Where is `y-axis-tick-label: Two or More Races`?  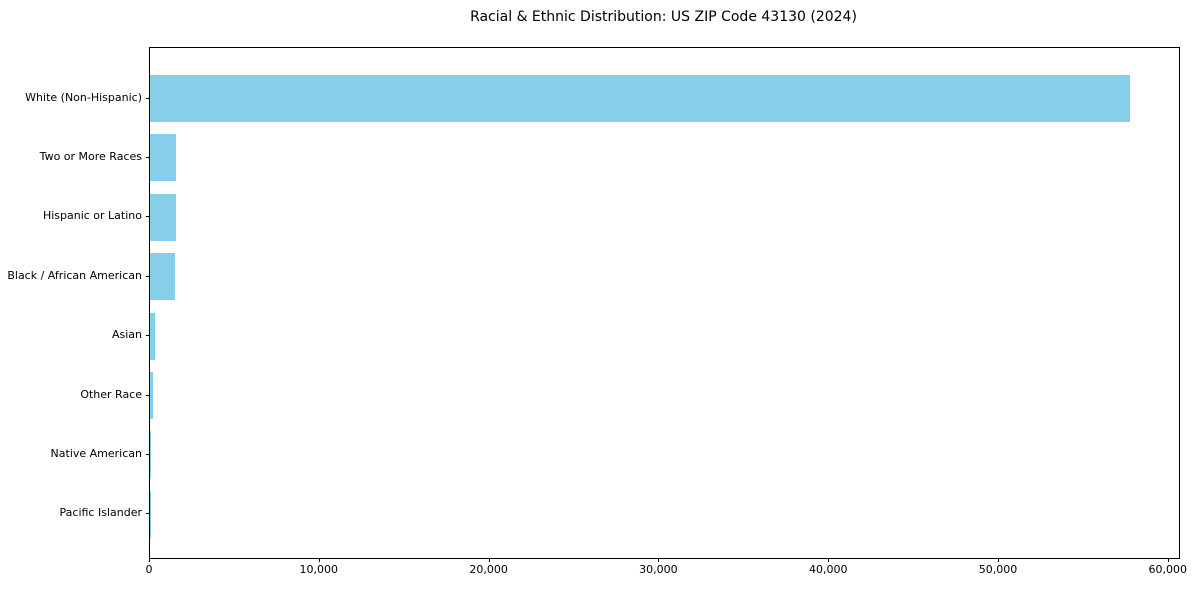 y-axis-tick-label: Two or More Races is located at coordinates (90, 156).